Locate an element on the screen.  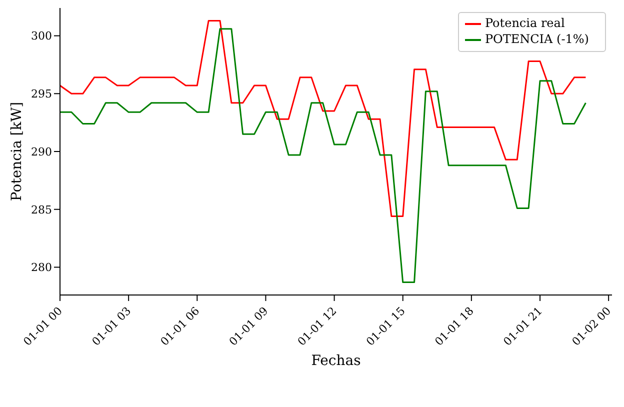
y-tick-label: 295 is located at coordinates (41, 94).